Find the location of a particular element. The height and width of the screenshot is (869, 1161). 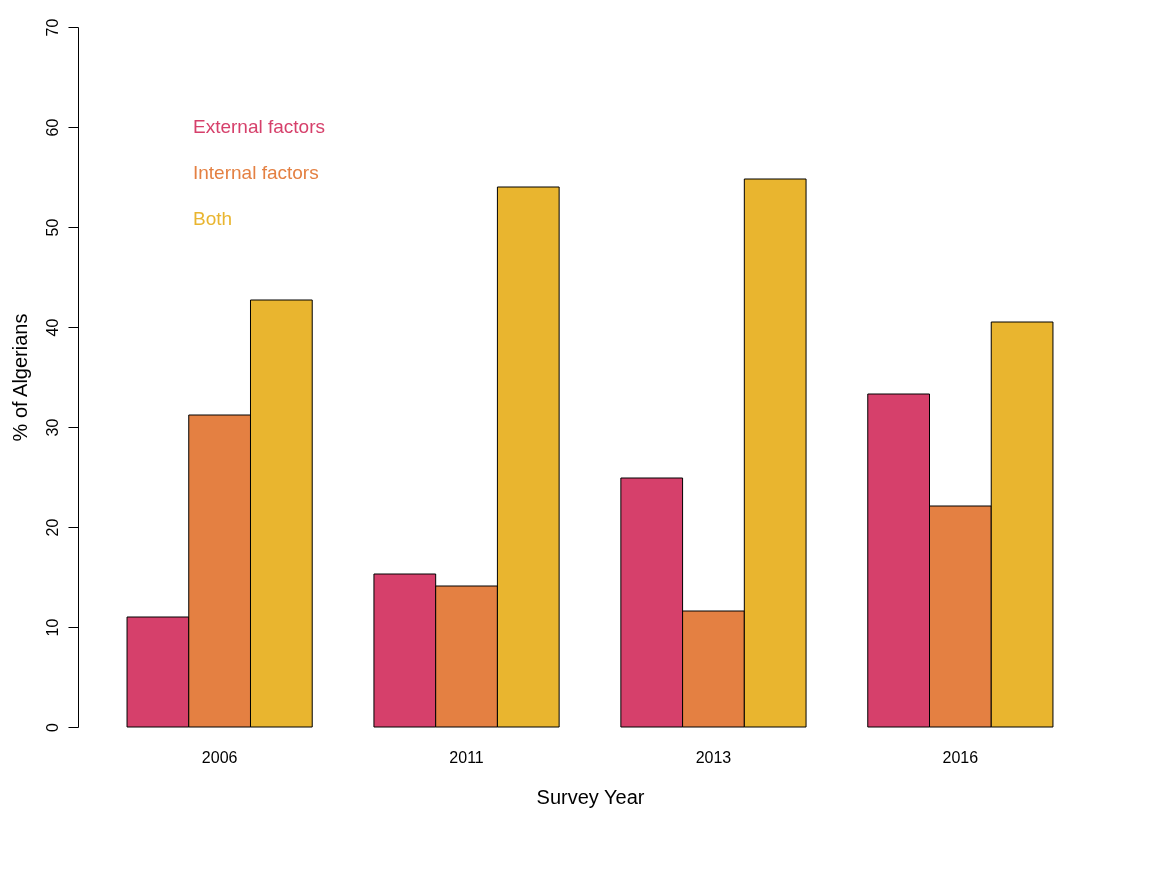

y-tick-label: 20 is located at coordinates (52, 527).